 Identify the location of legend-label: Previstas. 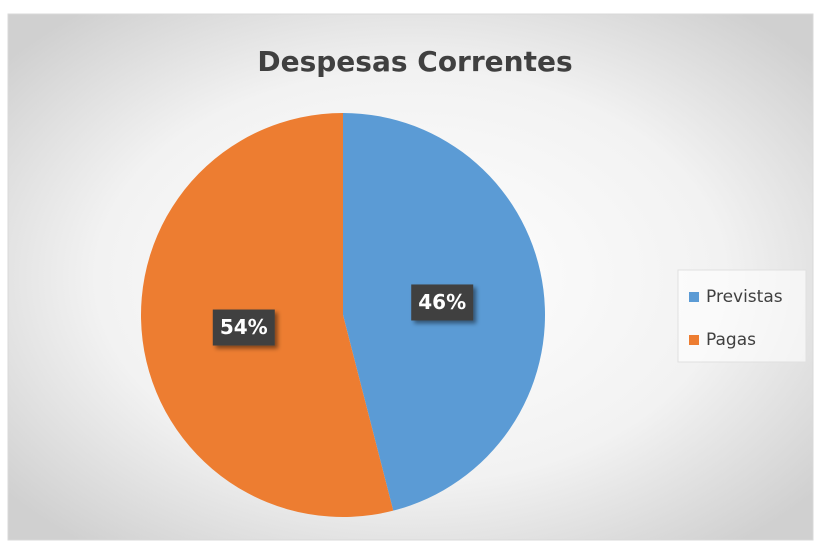
(744, 297).